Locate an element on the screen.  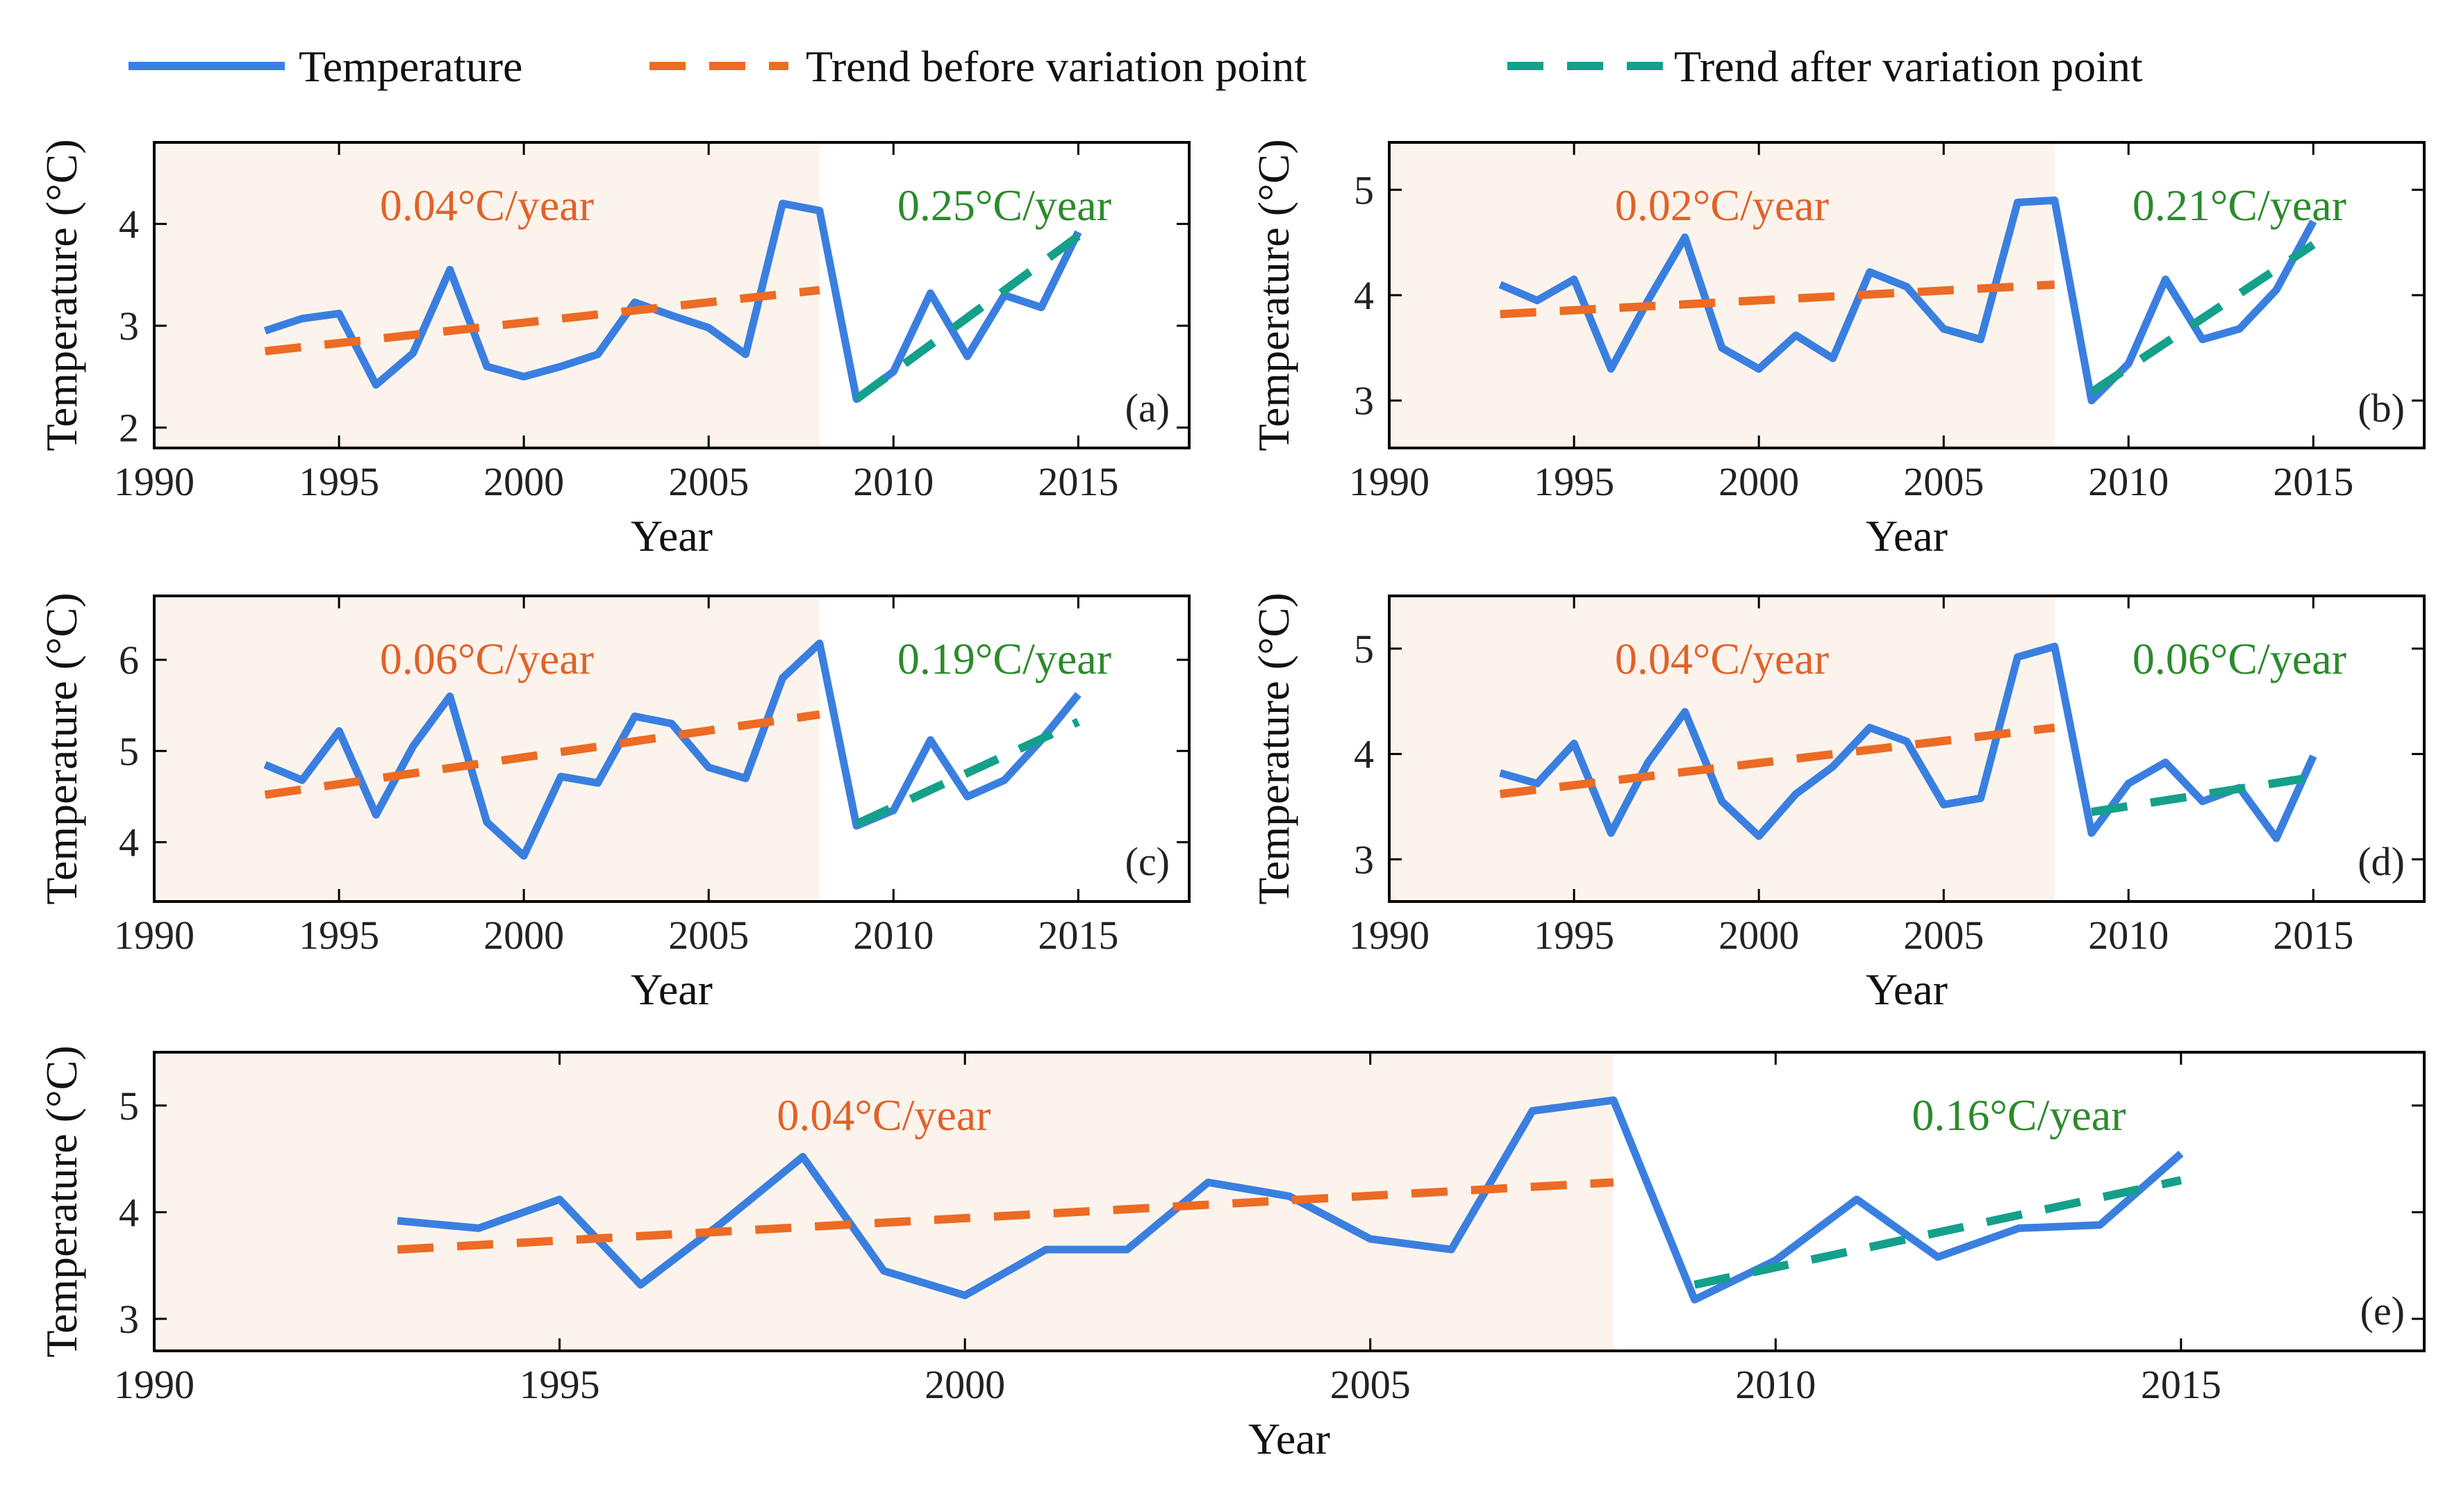
legend-label-trend-after: Trend after variation point is located at coordinates (1908, 67).